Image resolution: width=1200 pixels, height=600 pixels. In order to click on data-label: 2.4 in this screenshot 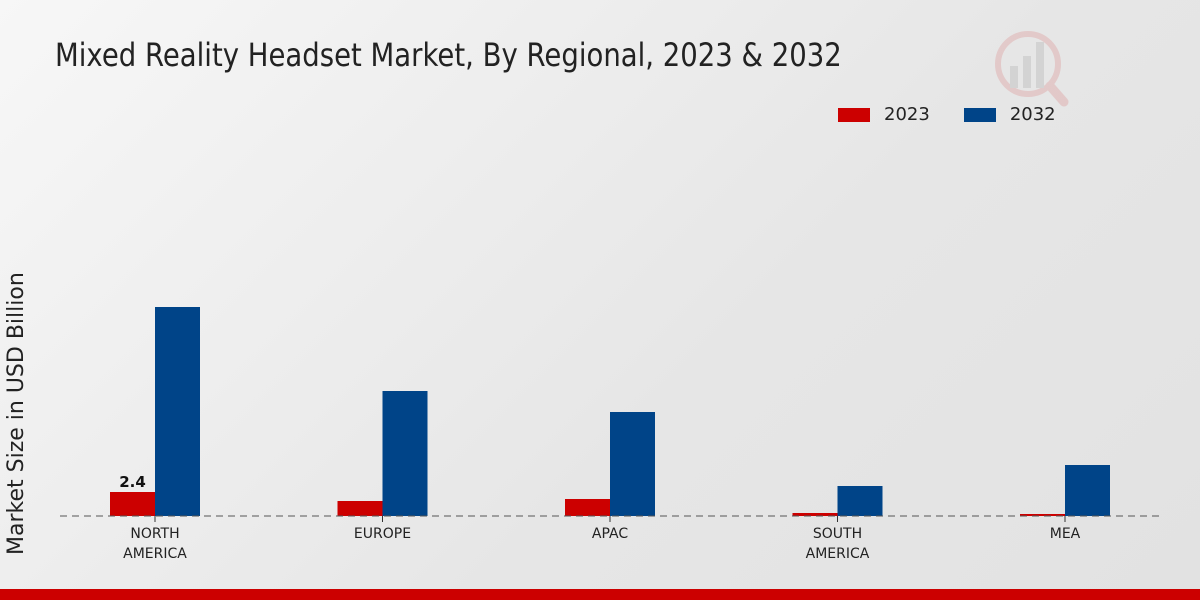, I will do `click(132, 482)`.